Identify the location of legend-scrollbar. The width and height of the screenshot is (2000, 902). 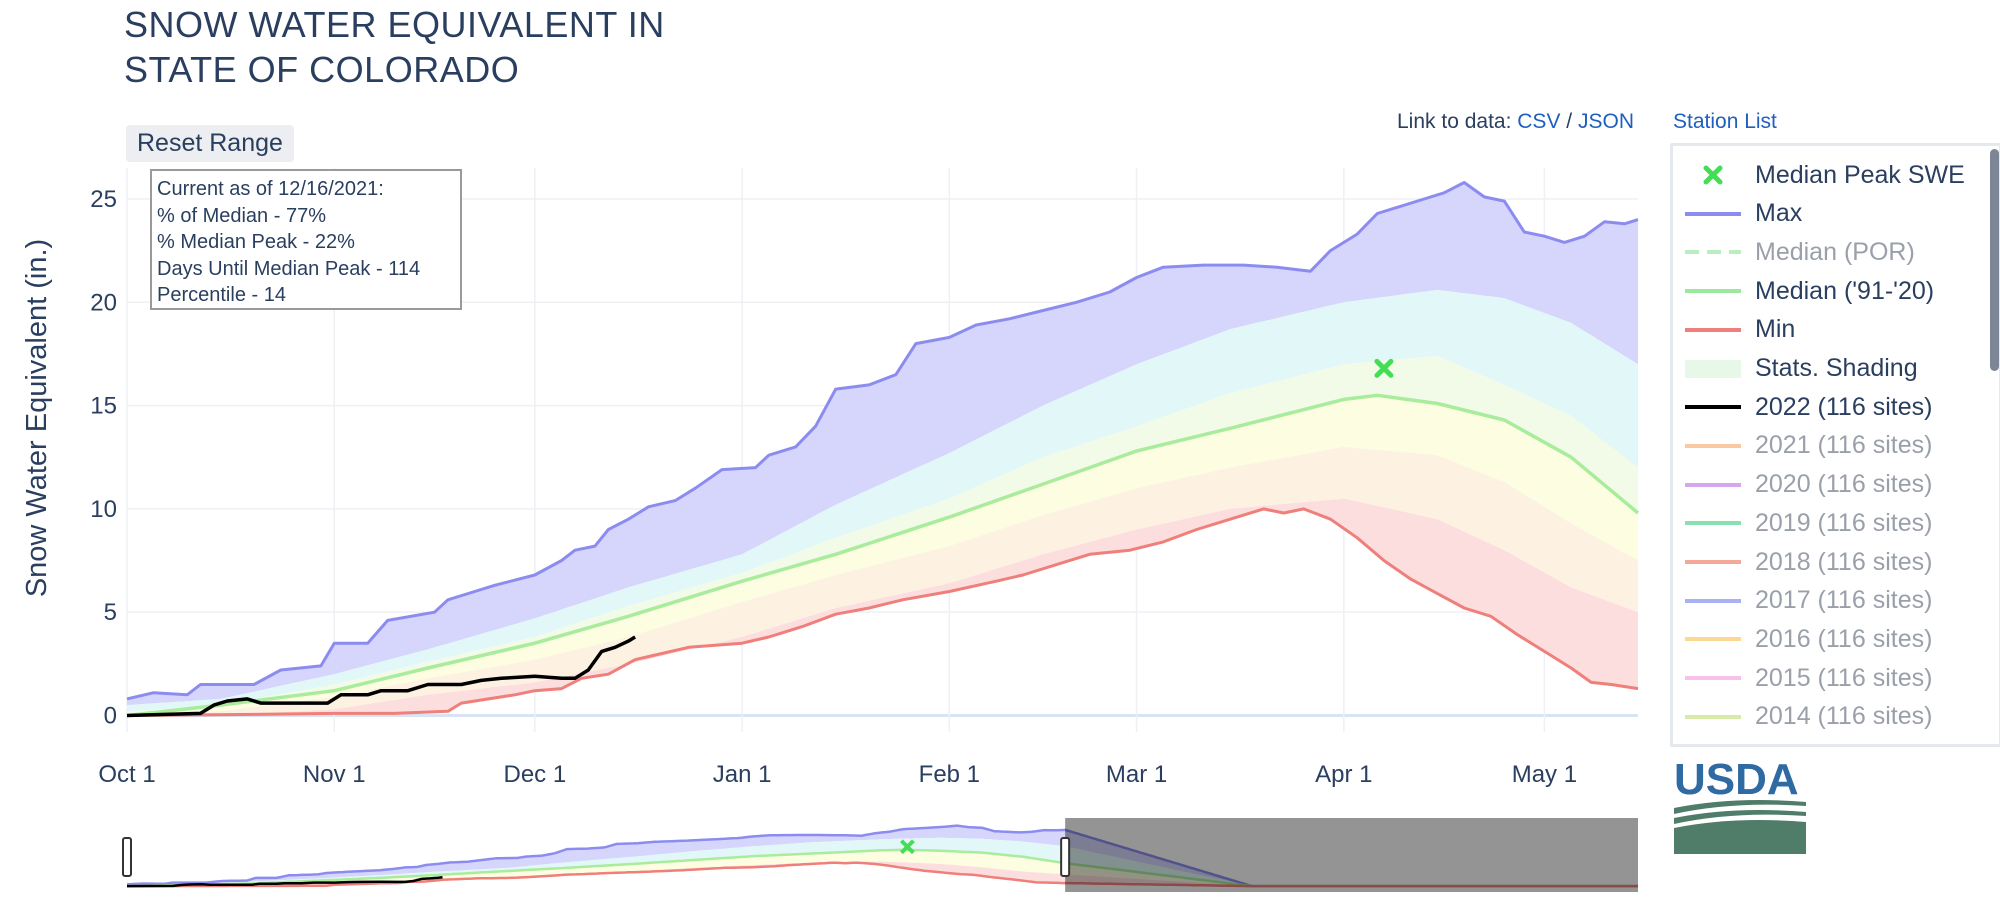
(1994, 260).